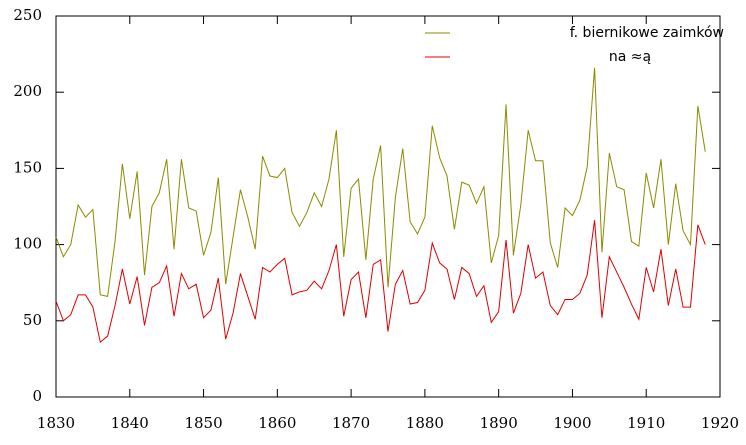  What do you see at coordinates (425, 423) in the screenshot?
I see `x-tick-label: 1880` at bounding box center [425, 423].